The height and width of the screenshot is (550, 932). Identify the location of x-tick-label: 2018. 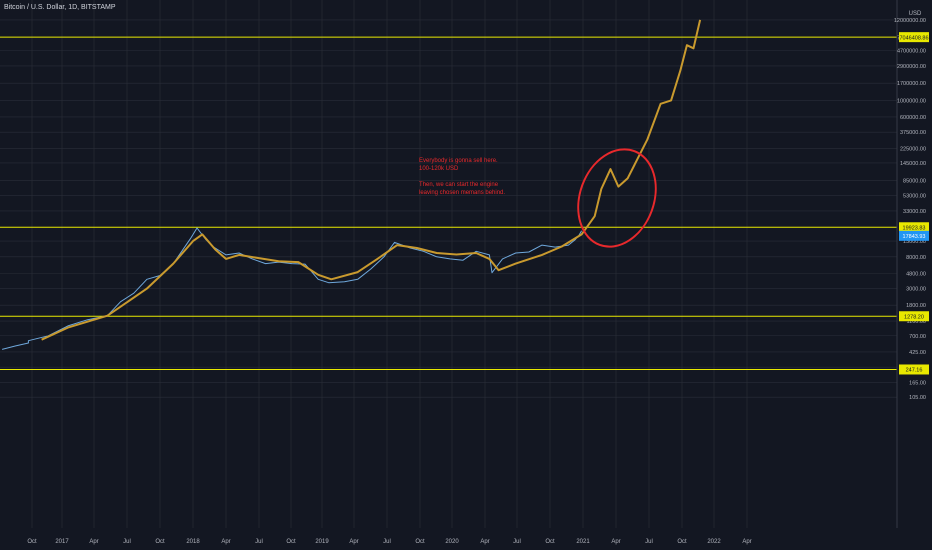
(193, 542).